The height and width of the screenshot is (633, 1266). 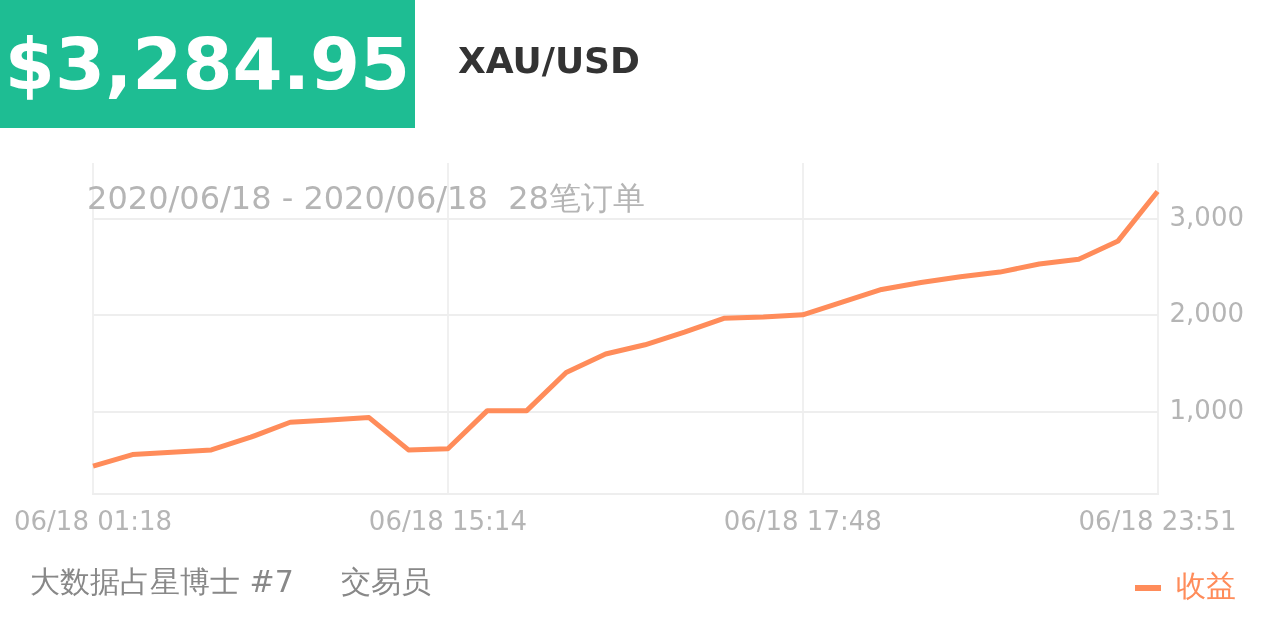 I want to click on y-tick-label: 3,000, so click(x=1206, y=216).